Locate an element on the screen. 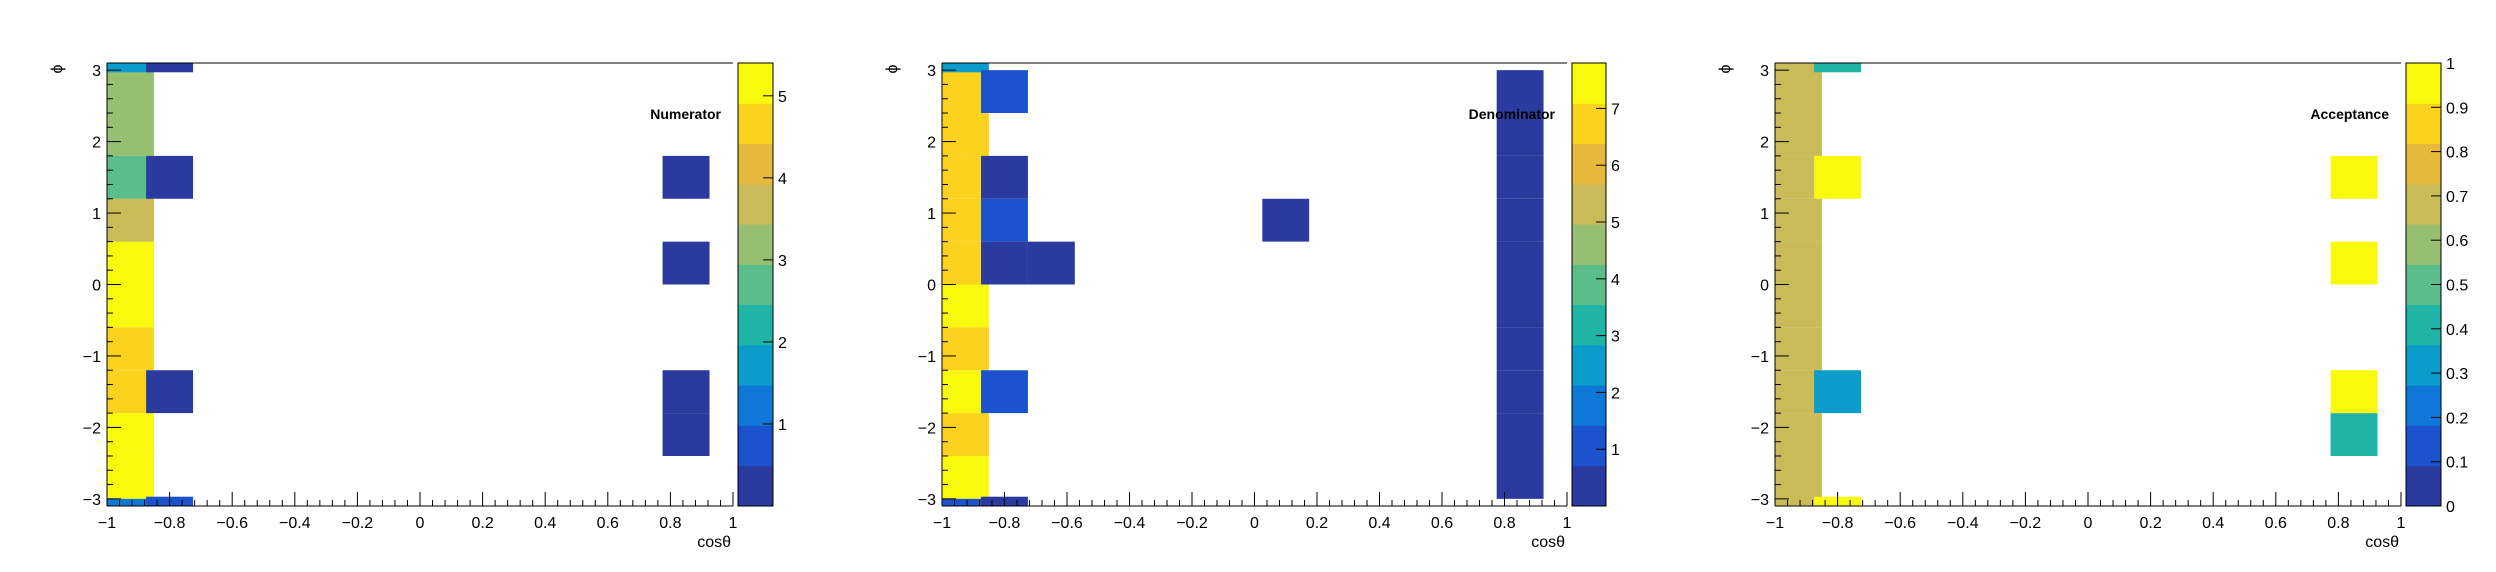 Image resolution: width=2496 pixels, height=572 pixels. color-bar-tick-label: 0.3 is located at coordinates (2457, 374).